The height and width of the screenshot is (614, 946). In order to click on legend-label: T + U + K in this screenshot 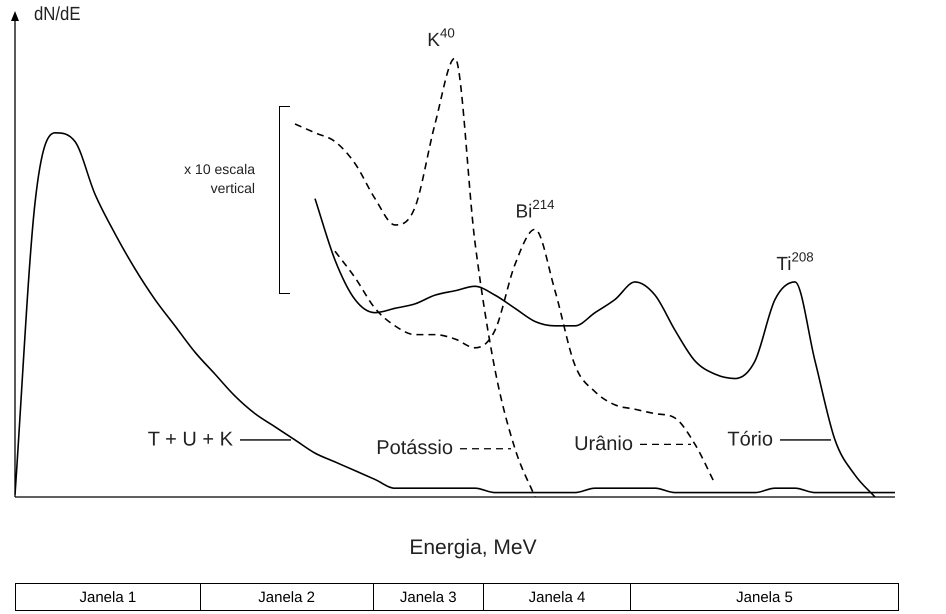, I will do `click(191, 439)`.